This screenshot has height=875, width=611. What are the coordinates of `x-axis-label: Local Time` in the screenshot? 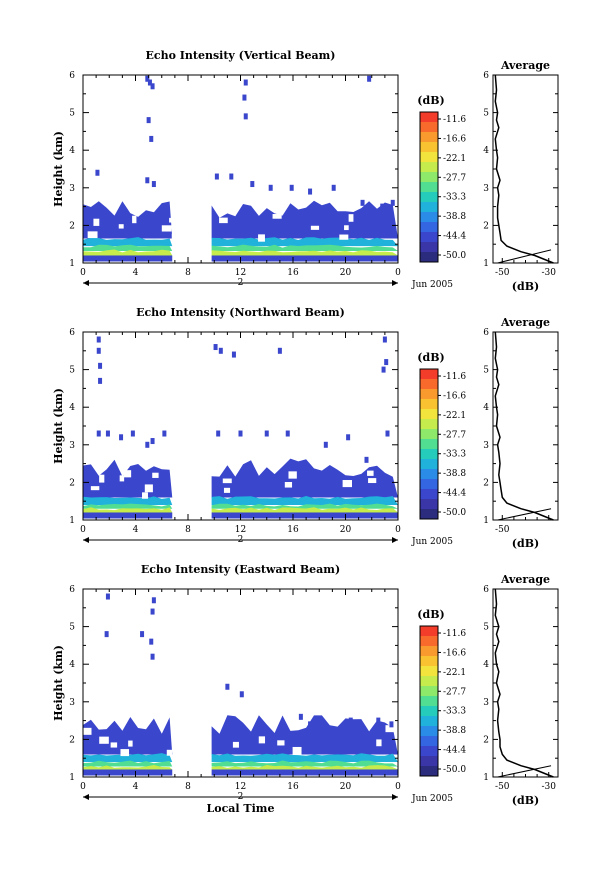 It's located at (241, 808).